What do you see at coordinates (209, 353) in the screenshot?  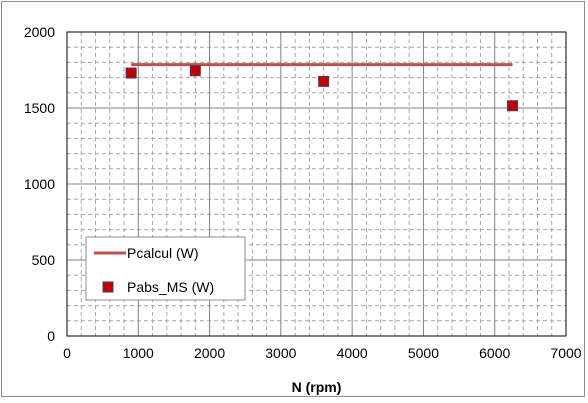 I see `x-tick-label: 2000` at bounding box center [209, 353].